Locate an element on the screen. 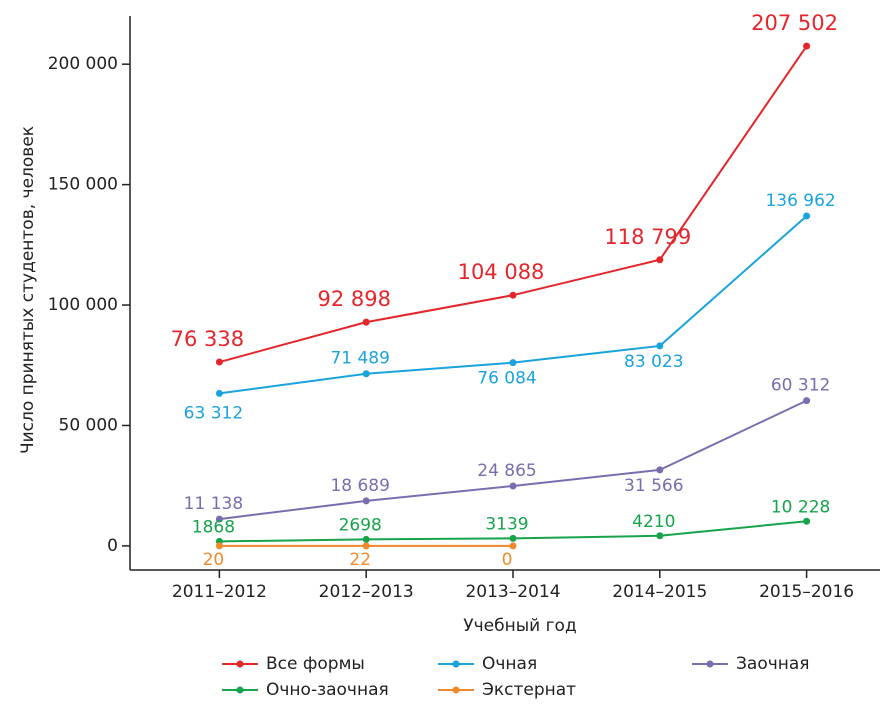 Image resolution: width=884 pixels, height=704 pixels. y-tick-label: 200 000 is located at coordinates (83, 64).